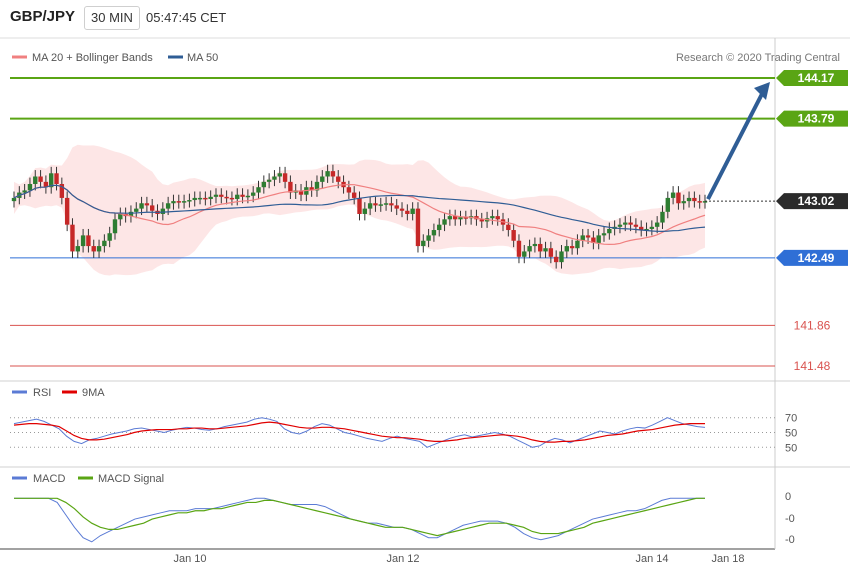 The image size is (850, 576). I want to click on timestamp: 05:47:45 CET, so click(186, 17).